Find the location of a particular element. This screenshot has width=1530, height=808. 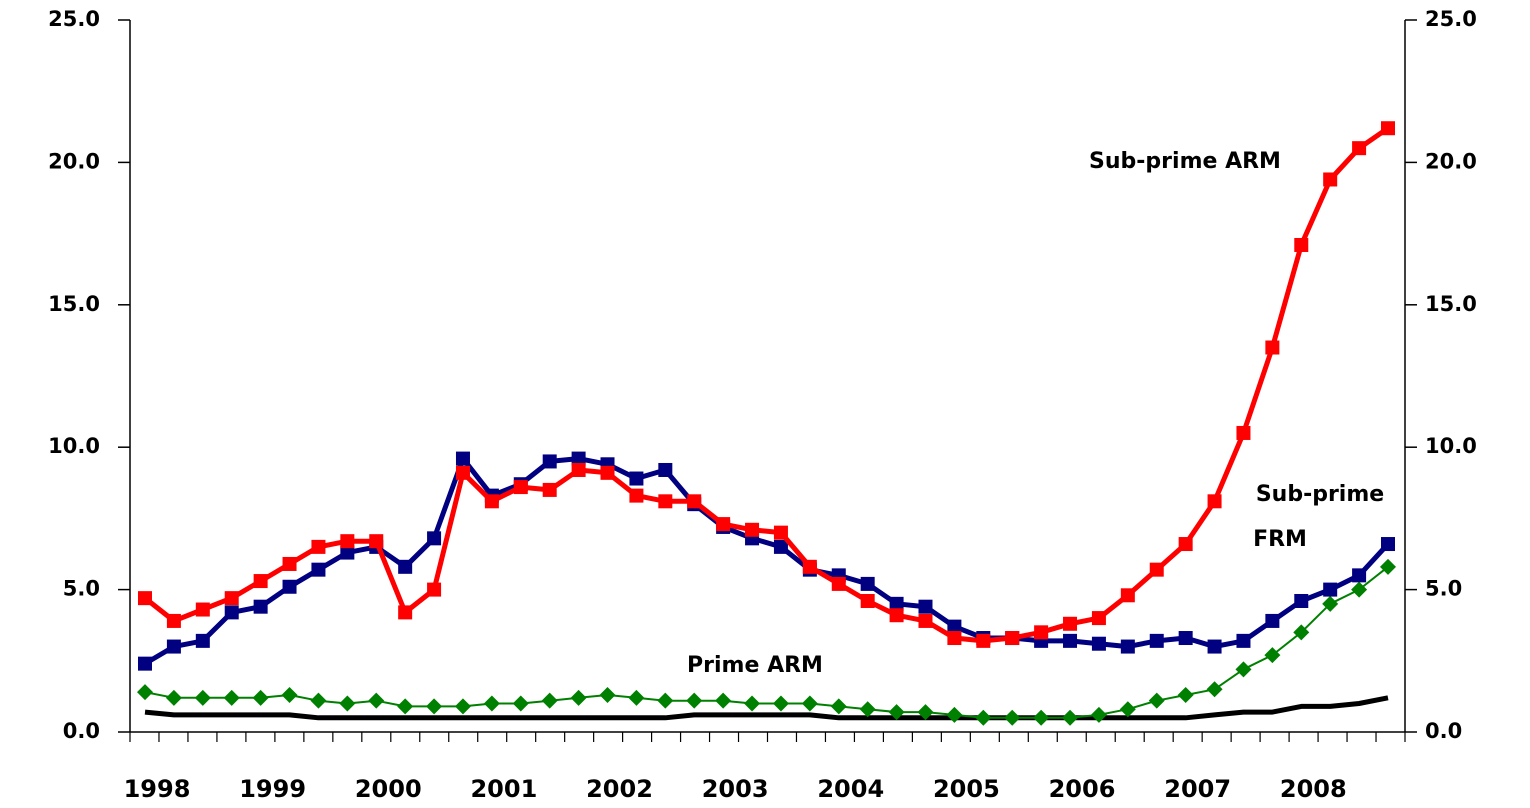

x-tick-label: 2008 is located at coordinates (1313, 789).